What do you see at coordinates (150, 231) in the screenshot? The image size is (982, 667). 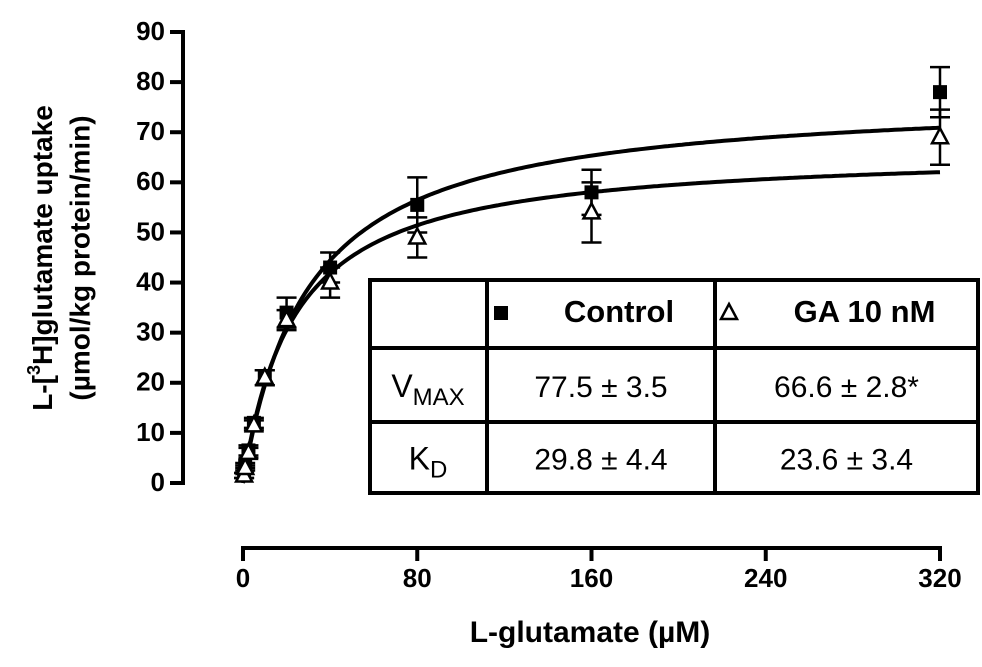 I see `y-tick-label: 50` at bounding box center [150, 231].